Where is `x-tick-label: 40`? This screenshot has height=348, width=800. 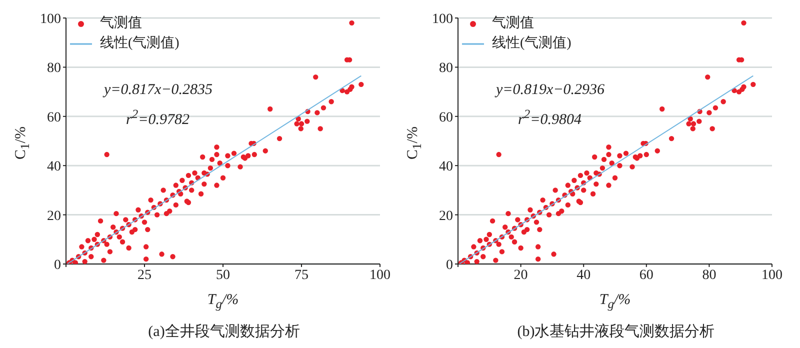
x-tick-label: 40 is located at coordinates (583, 275).